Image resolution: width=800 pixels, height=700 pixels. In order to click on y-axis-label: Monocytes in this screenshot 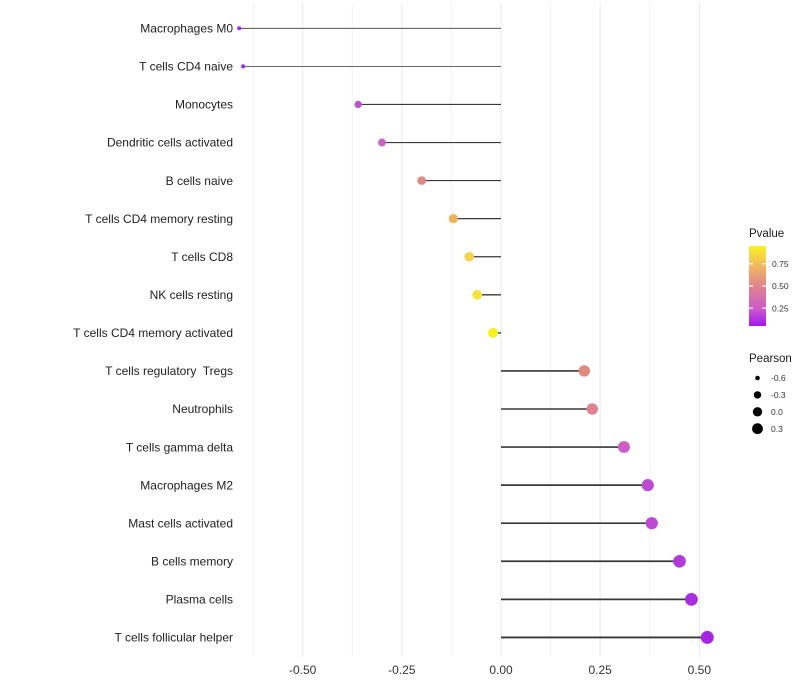, I will do `click(204, 105)`.